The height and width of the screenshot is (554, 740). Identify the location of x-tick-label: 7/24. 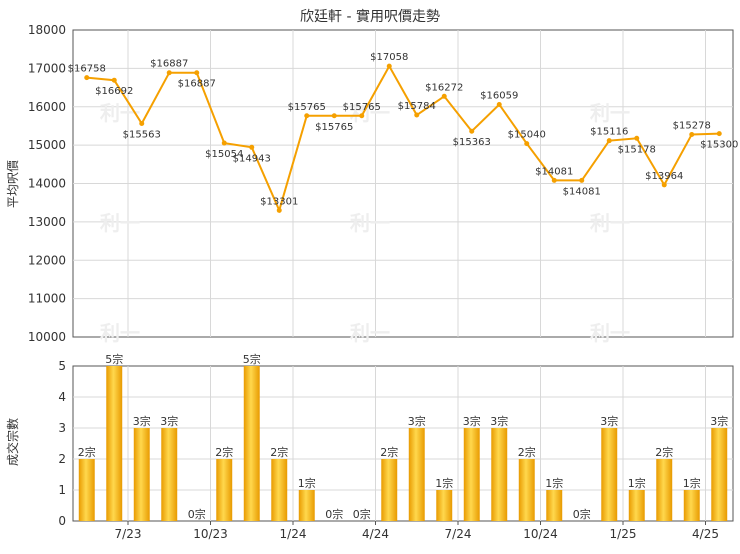
(458, 534).